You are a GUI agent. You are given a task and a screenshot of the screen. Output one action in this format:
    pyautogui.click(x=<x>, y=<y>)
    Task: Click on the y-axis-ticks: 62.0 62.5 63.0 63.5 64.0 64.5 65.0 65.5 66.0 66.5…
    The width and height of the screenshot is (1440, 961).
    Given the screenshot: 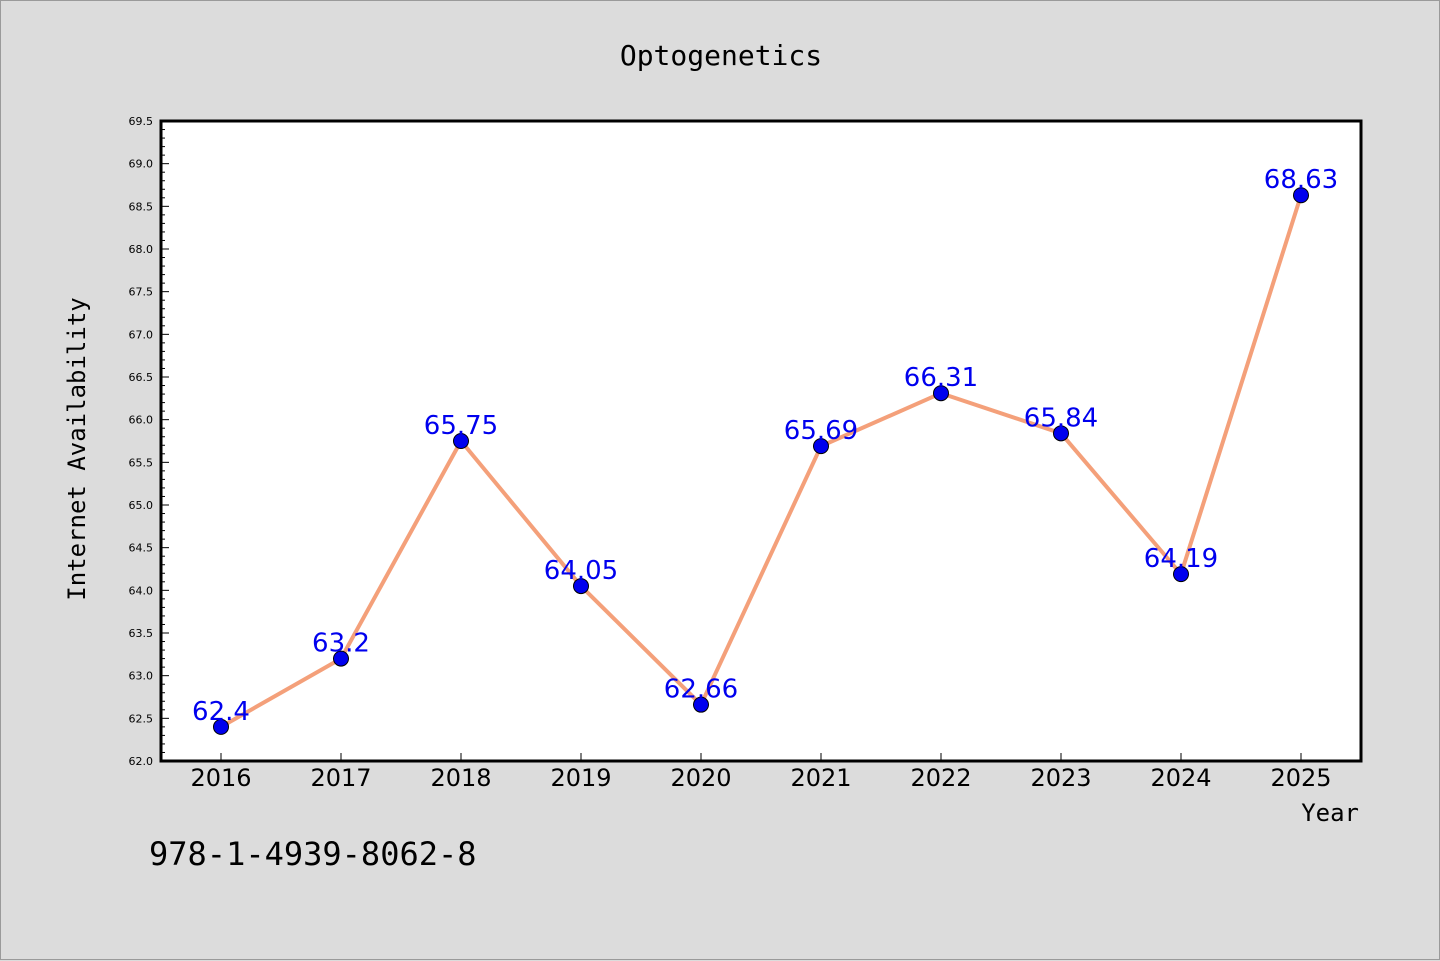 What is the action you would take?
    pyautogui.click(x=149, y=441)
    